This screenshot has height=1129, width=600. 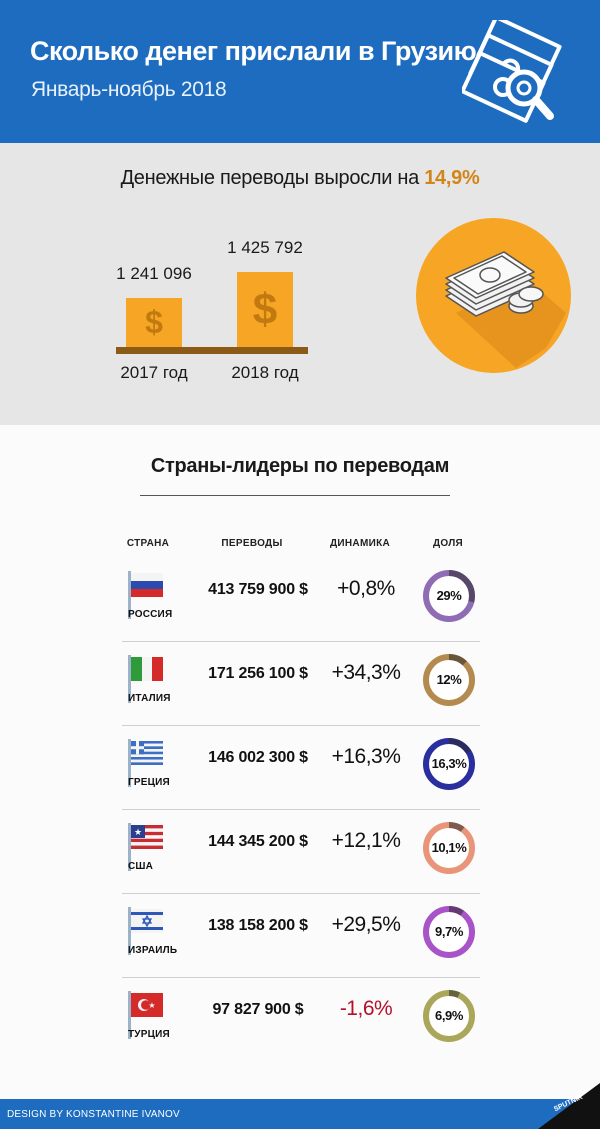 I want to click on growth-headline-text: Денежные переводы выросли на, so click(x=272, y=178).